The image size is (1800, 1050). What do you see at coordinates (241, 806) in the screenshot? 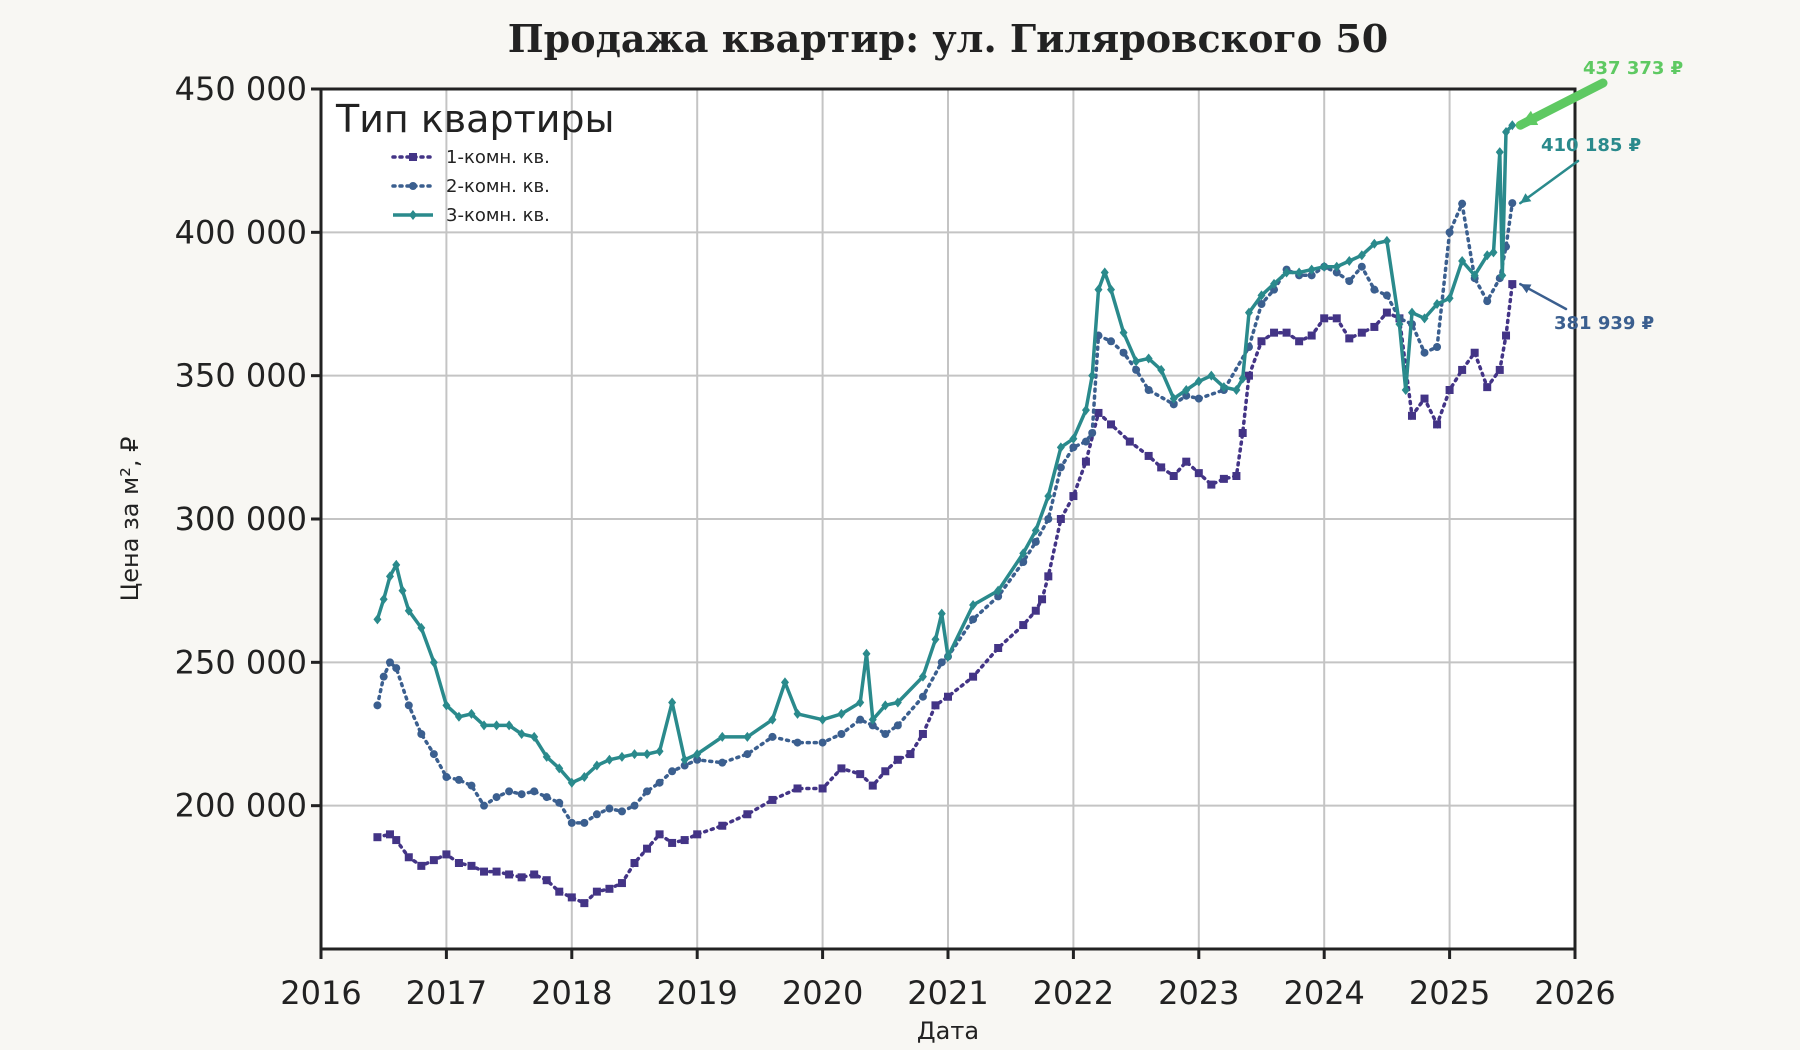
I see `y-tick-label: 200 000` at bounding box center [241, 806].